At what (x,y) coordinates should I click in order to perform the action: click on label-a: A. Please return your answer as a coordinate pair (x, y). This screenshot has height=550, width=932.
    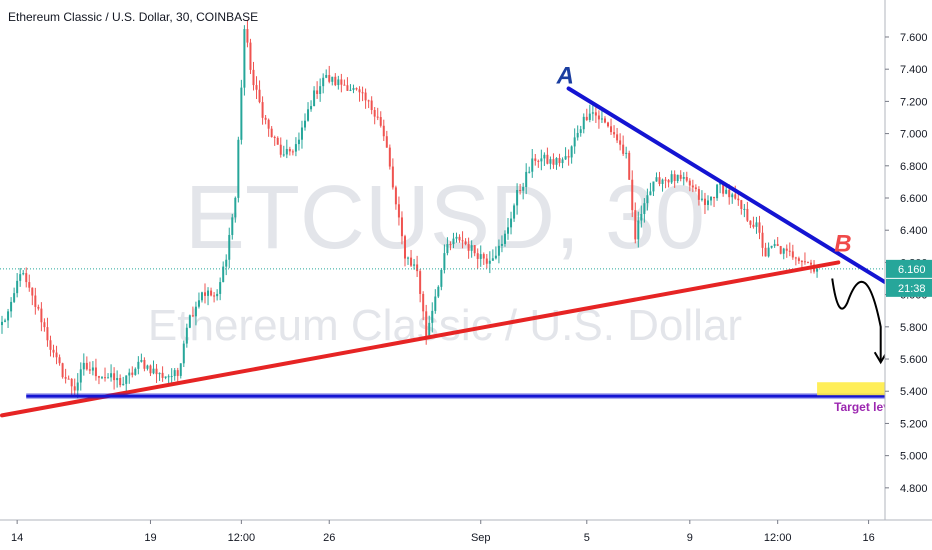
    Looking at the image, I should click on (565, 76).